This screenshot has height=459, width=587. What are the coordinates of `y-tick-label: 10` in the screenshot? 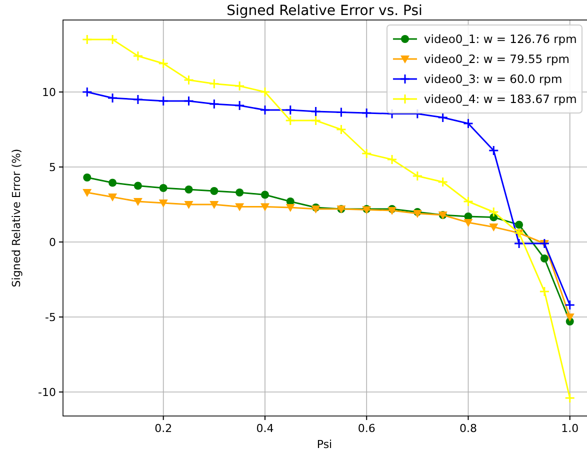 It's located at (49, 92).